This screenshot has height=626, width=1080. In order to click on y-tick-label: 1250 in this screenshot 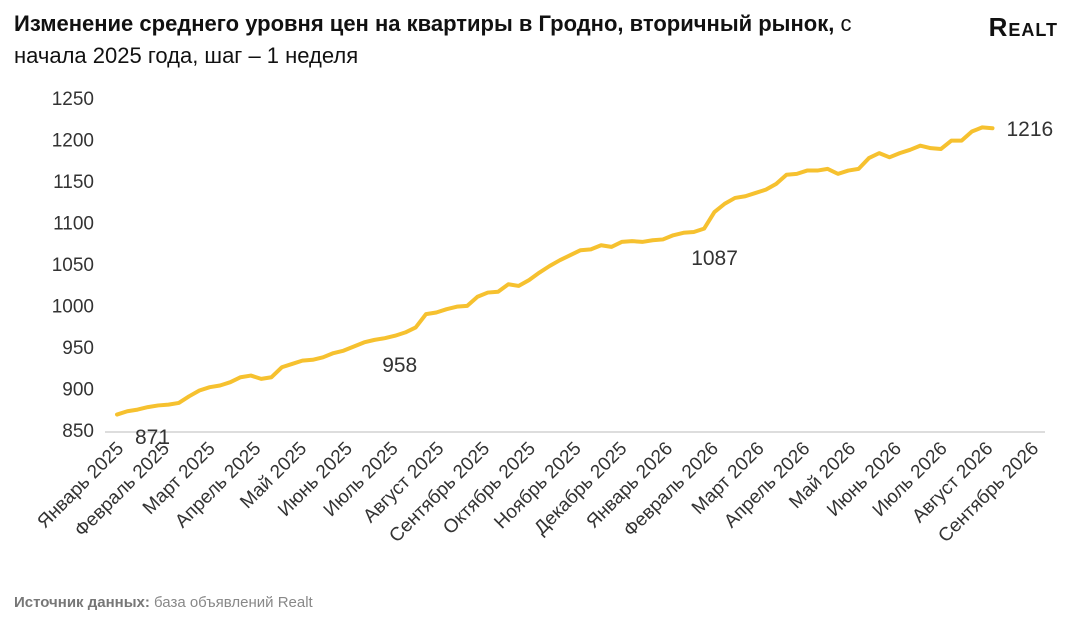, I will do `click(73, 99)`.